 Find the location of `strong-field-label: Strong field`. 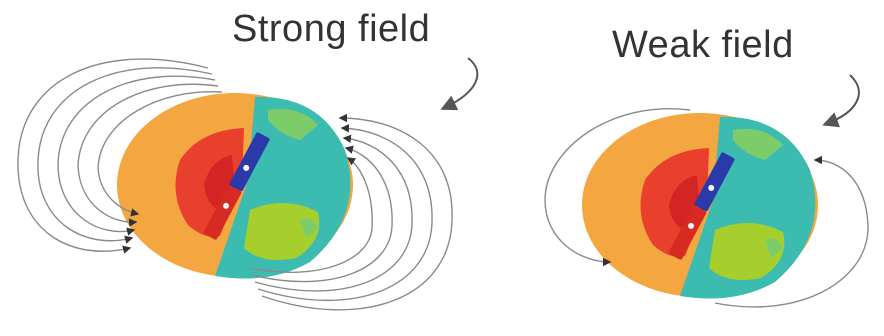

strong-field-label: Strong field is located at coordinates (331, 29).